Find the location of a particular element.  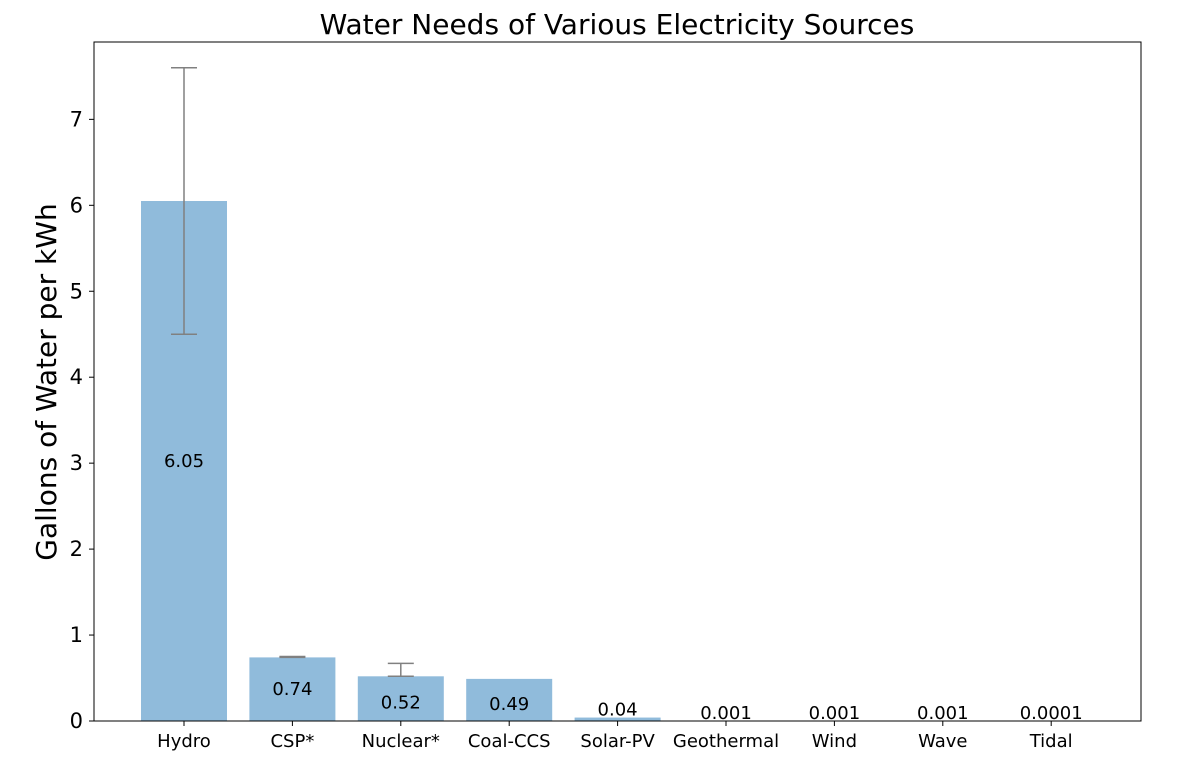

data-label: 0.74 is located at coordinates (292, 689).